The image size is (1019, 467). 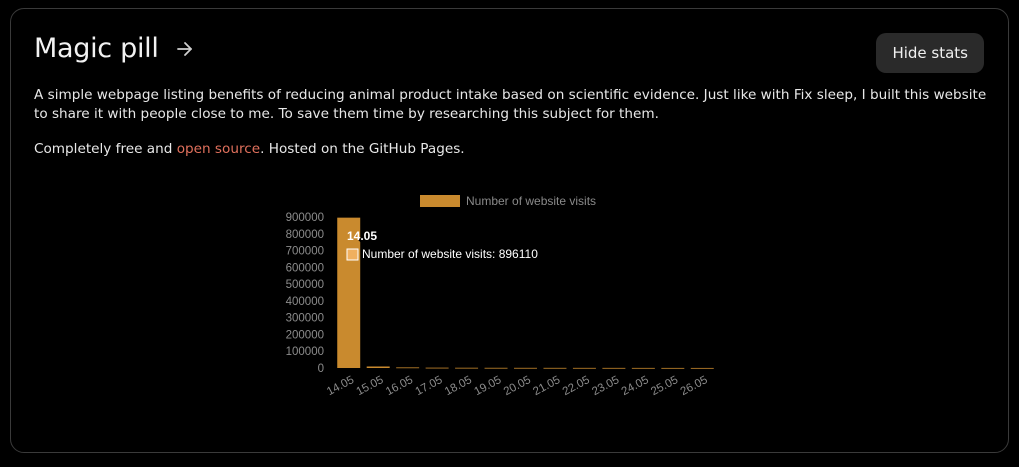 I want to click on x-tick-label: 16.05, so click(x=399, y=386).